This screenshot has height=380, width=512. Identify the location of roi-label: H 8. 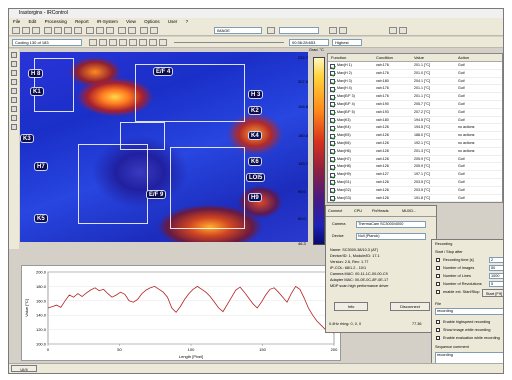
(36, 73).